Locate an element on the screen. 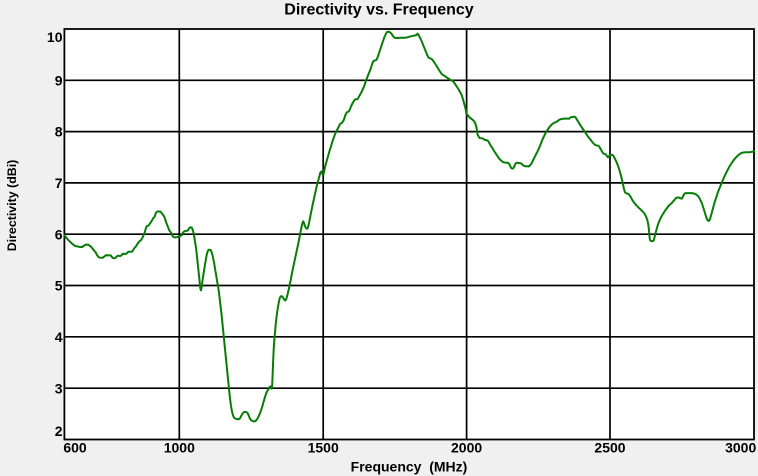  svg-text: 600 is located at coordinates (75, 447).